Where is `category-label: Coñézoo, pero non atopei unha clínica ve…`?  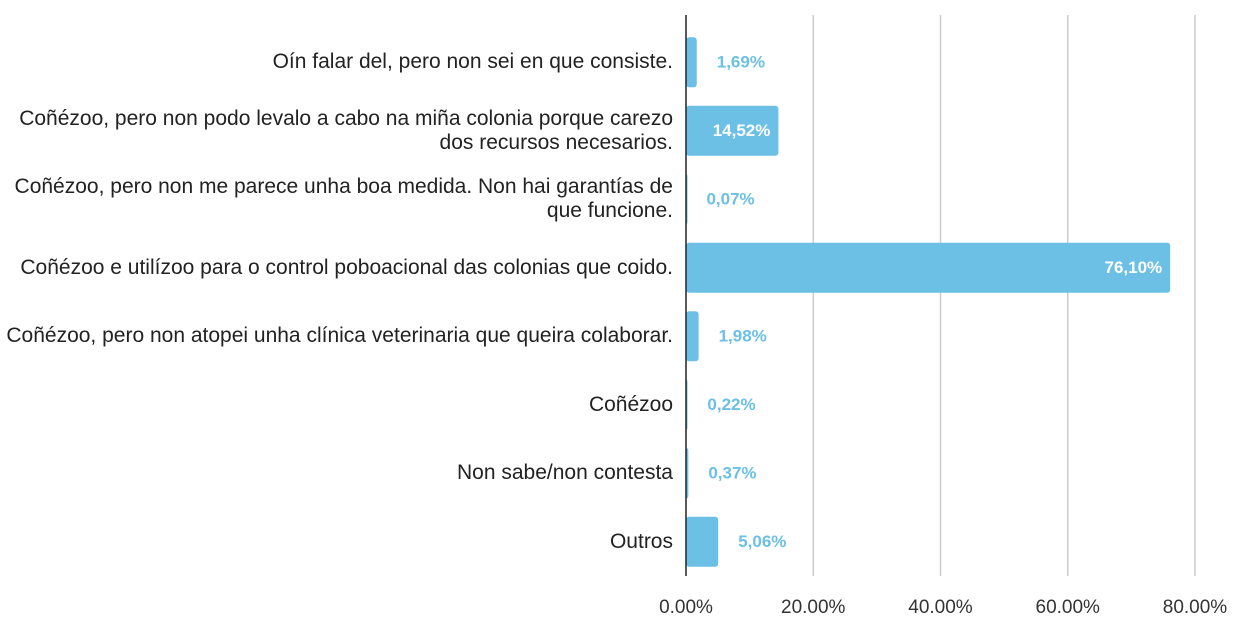
category-label: Coñézoo, pero non atopei unha clínica ve… is located at coordinates (339, 336).